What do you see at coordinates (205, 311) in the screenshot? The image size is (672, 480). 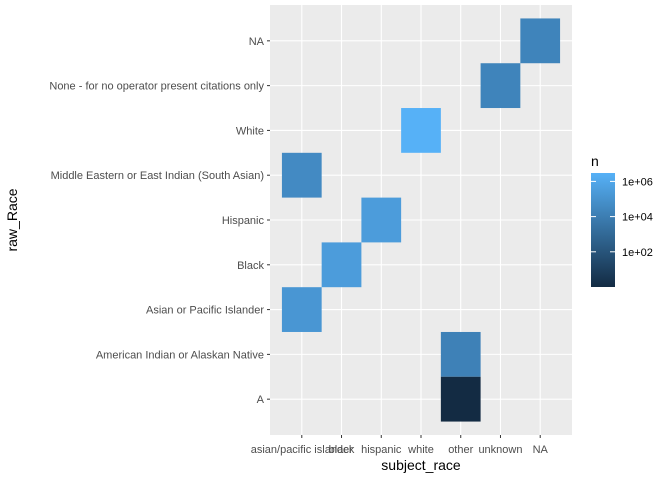 I see `y-tick-label: Asian or Pacific Islander` at bounding box center [205, 311].